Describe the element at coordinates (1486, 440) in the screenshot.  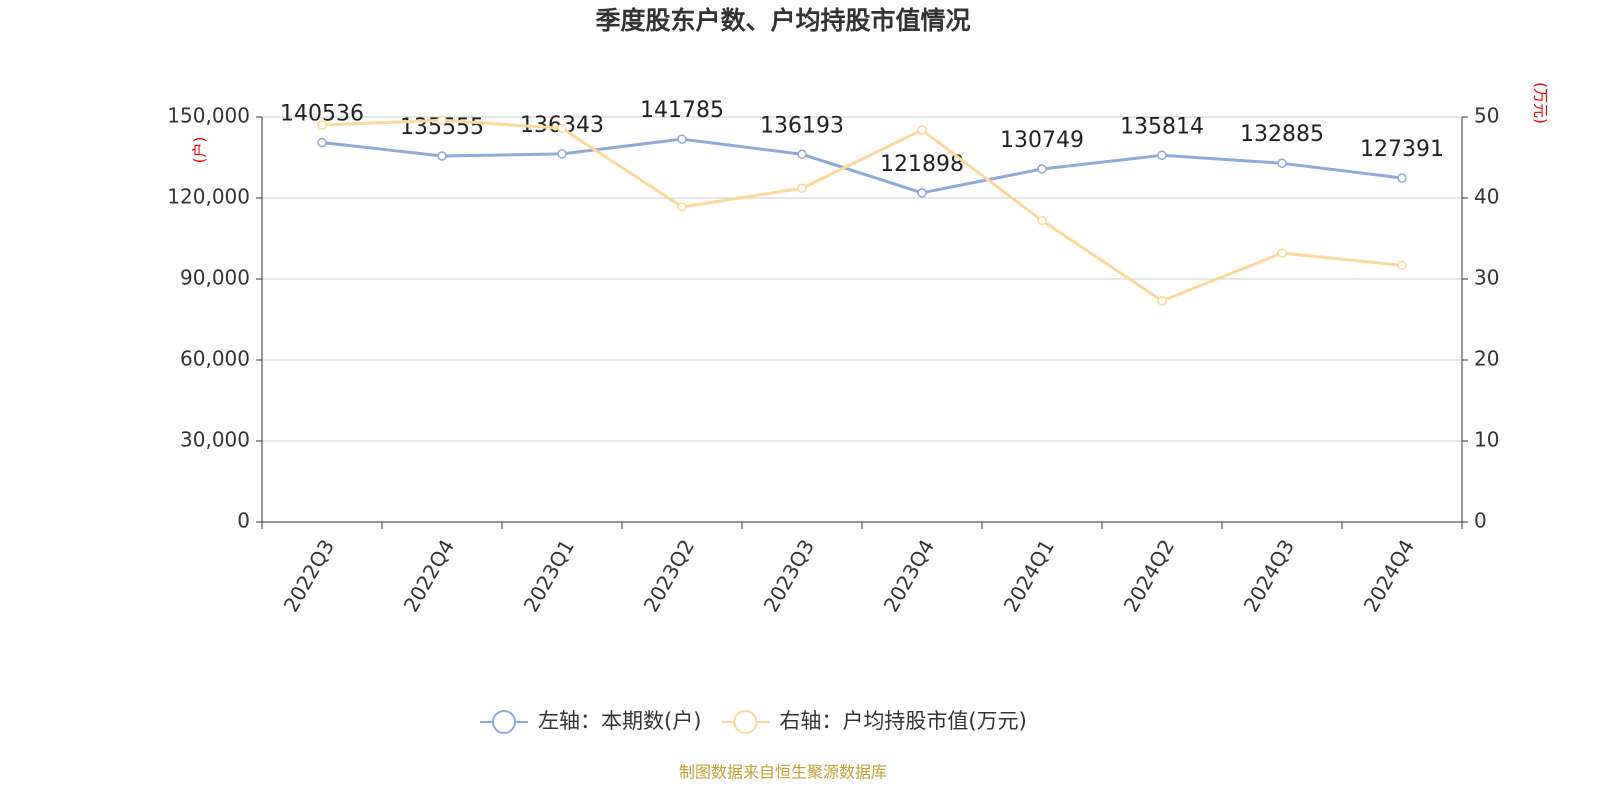
I see `y2-tick-label: 10` at that location.